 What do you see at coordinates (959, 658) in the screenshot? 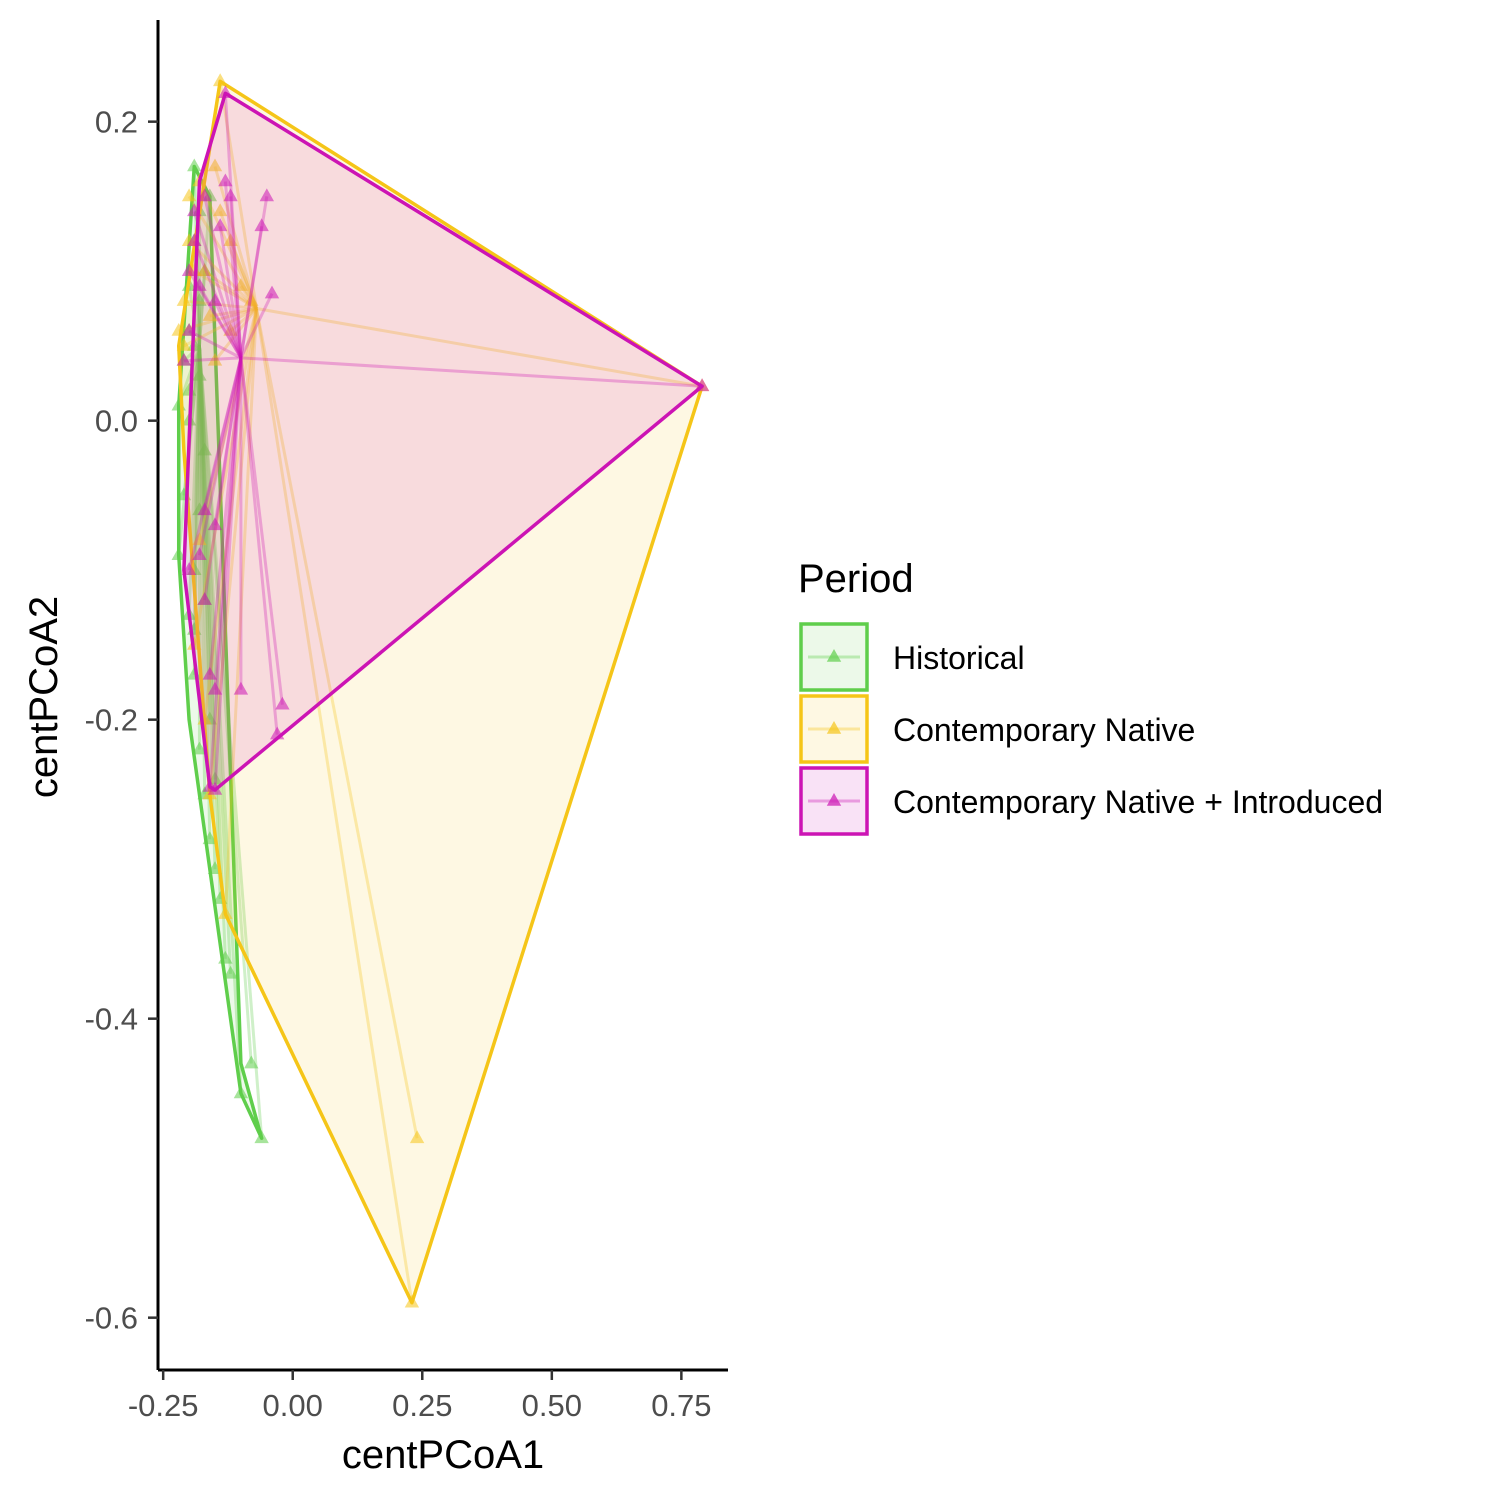
I see `legend-label: Historical` at bounding box center [959, 658].